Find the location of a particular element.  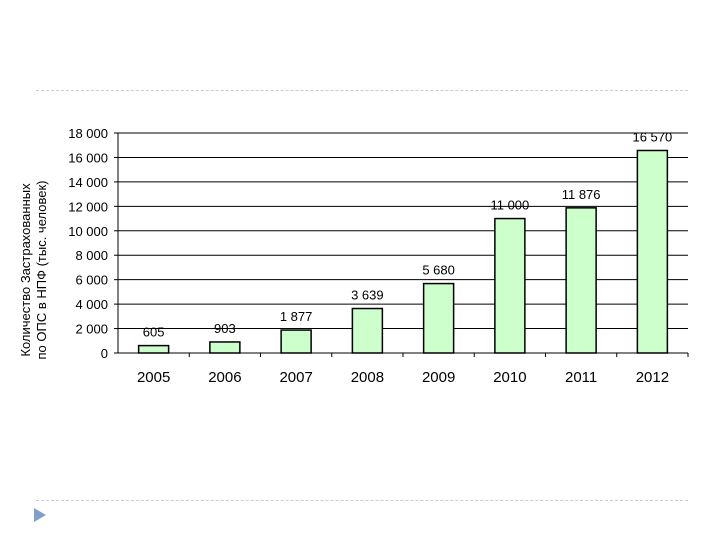

bottom-divider is located at coordinates (362, 500).